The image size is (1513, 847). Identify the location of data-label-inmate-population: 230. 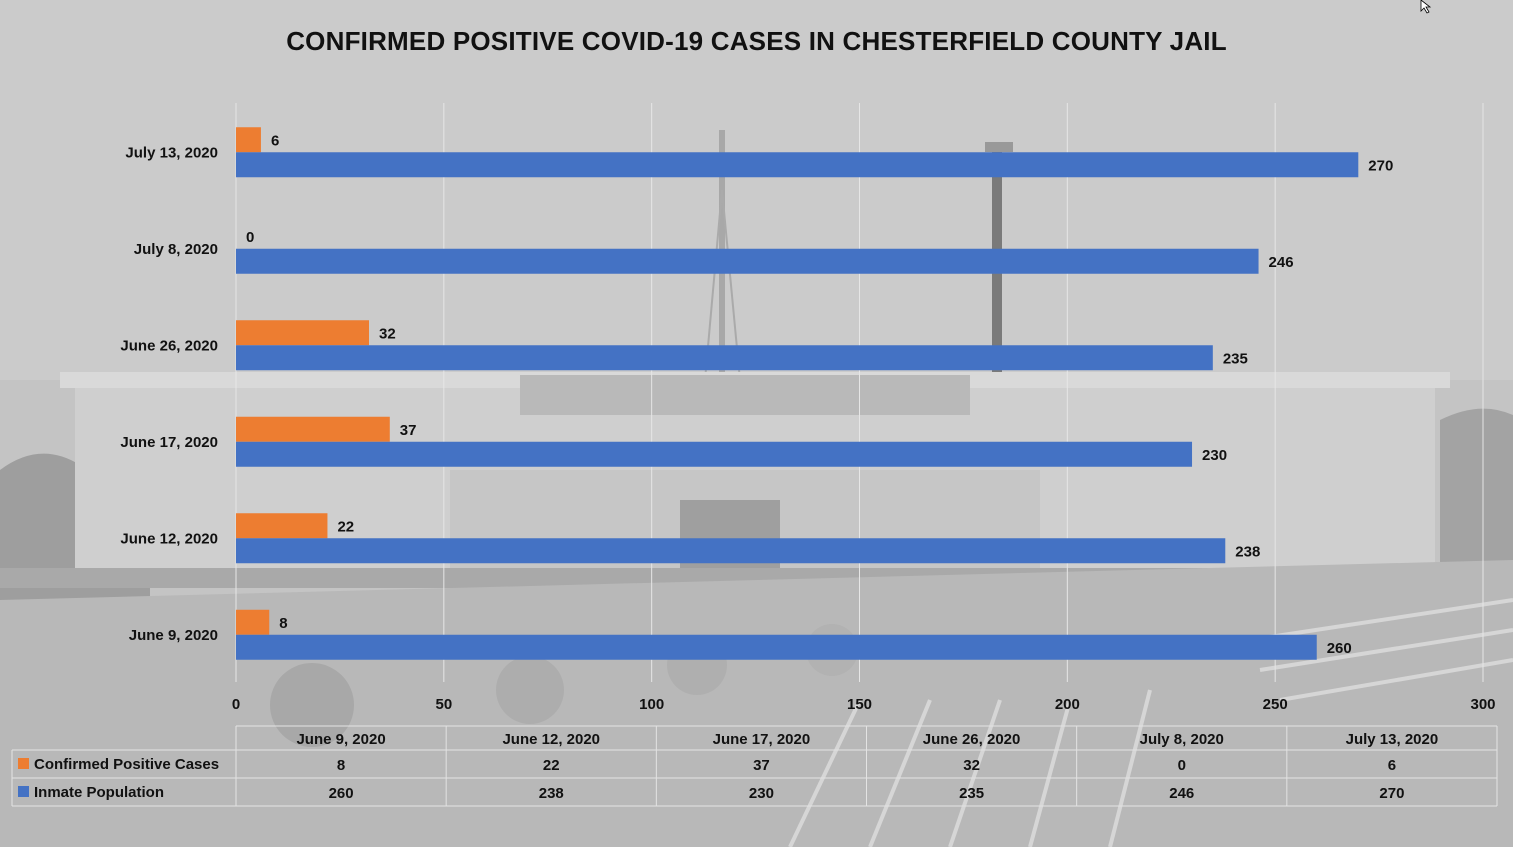
(1214, 455).